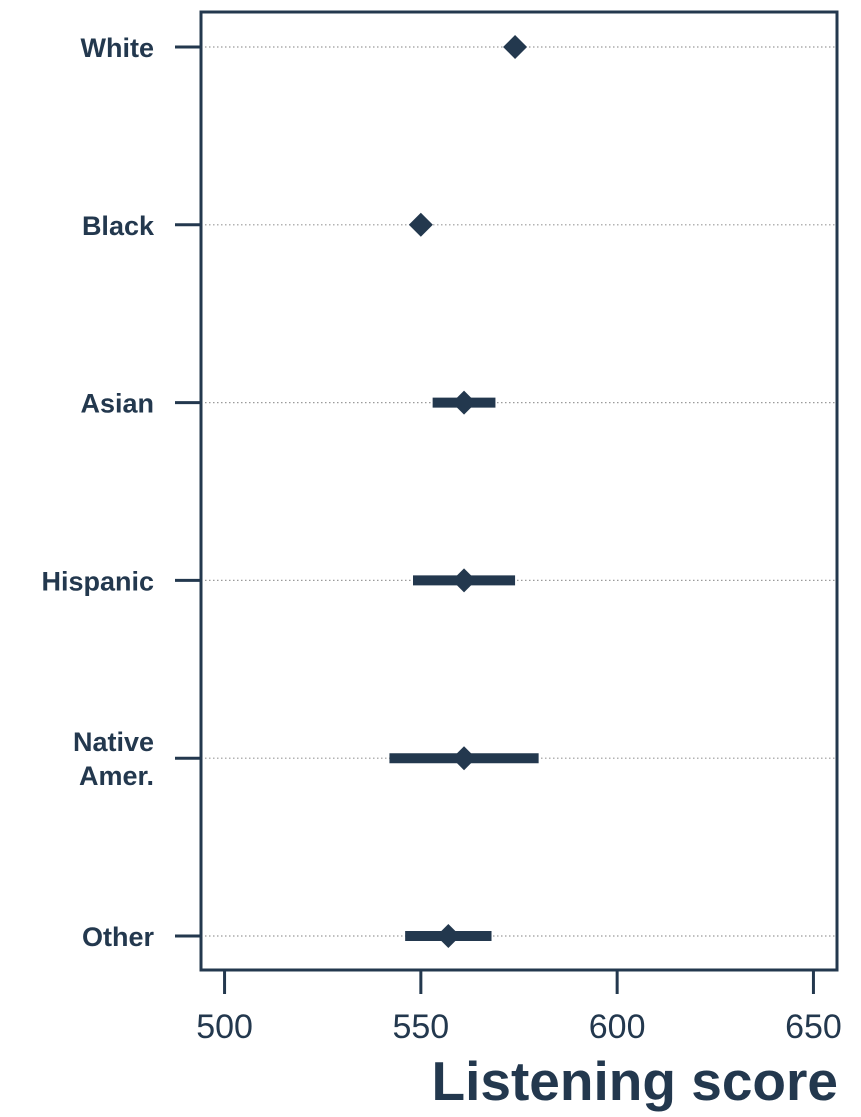  I want to click on point-marker-asian, so click(464, 402).